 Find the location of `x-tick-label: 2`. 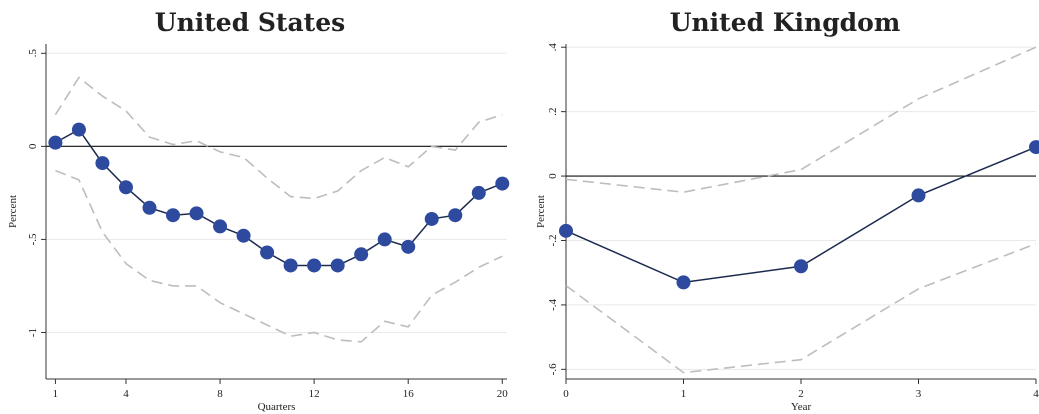

x-tick-label: 2 is located at coordinates (801, 394).